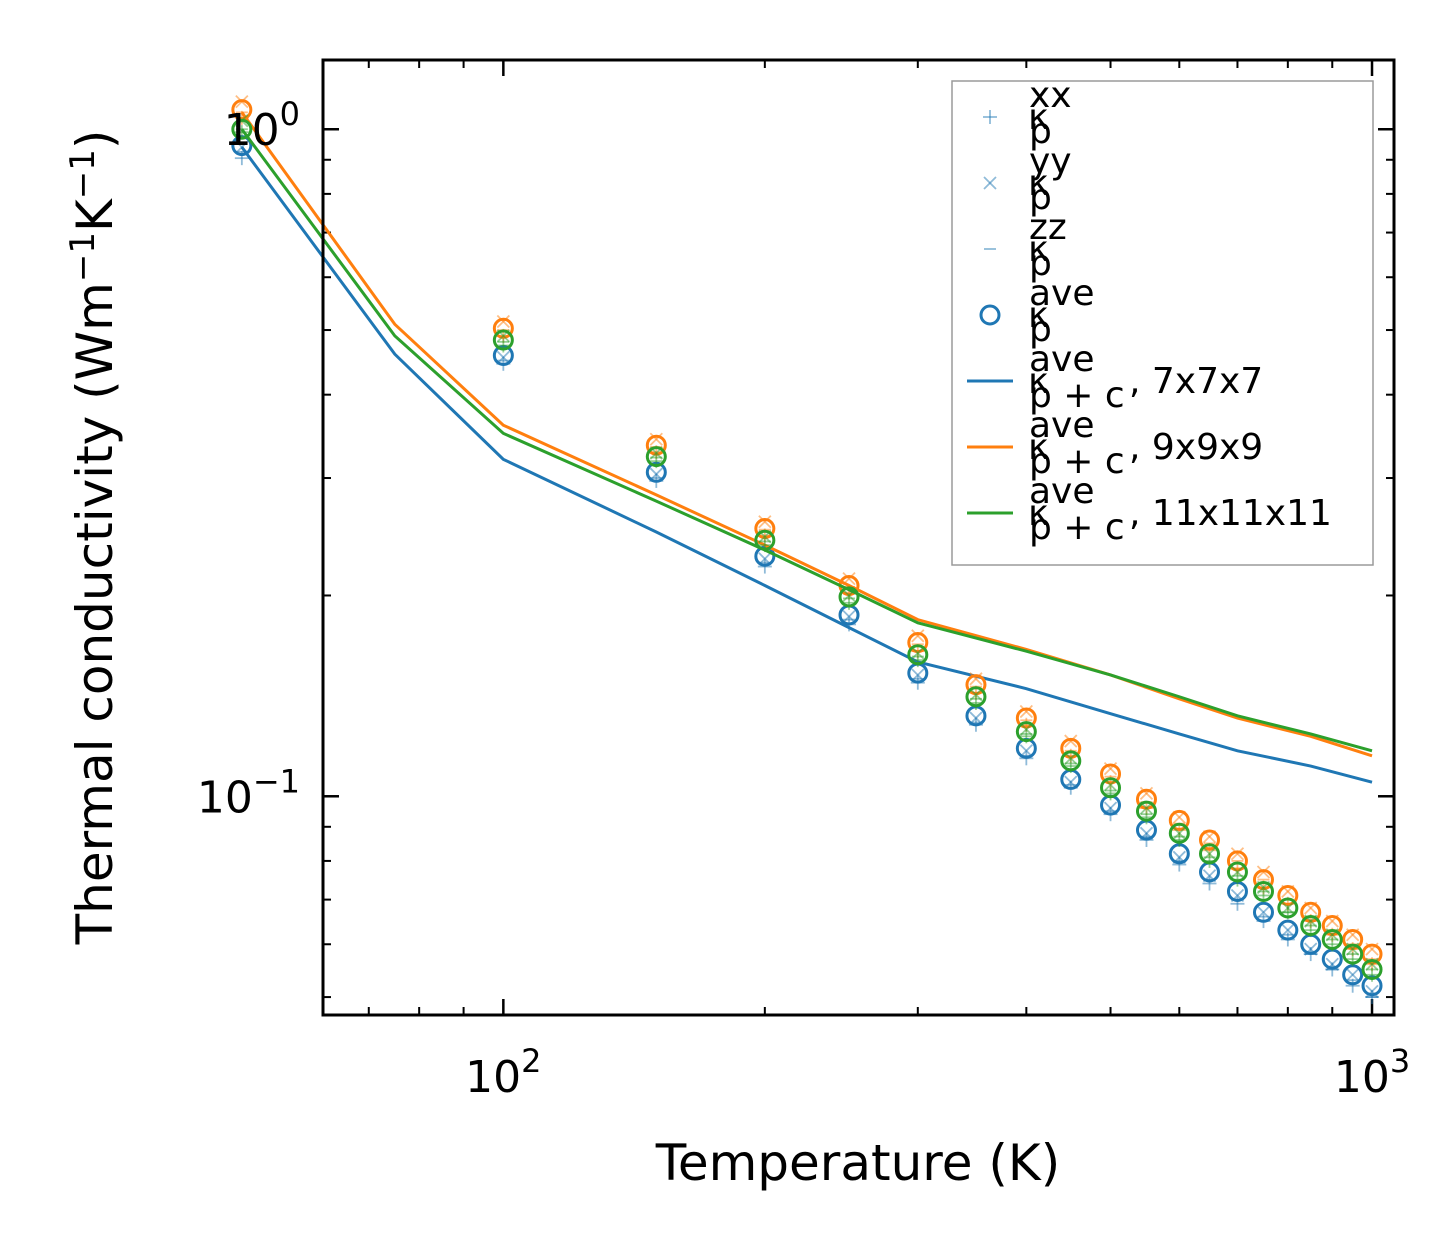  I want to click on legend-circle-marker, so click(990, 315).